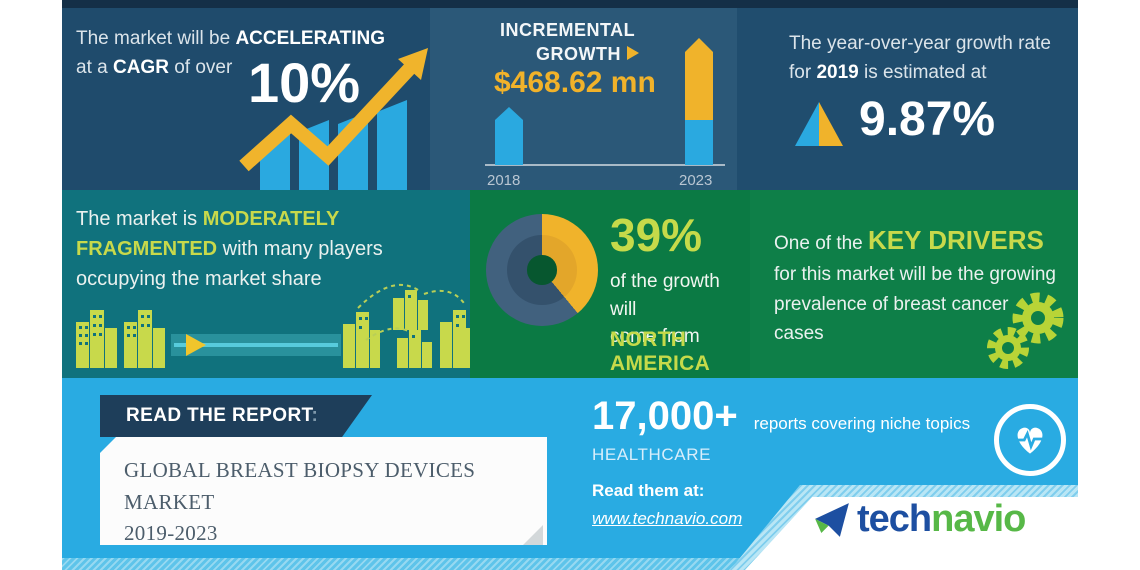 This screenshot has height=570, width=1140. What do you see at coordinates (413, 64) in the screenshot?
I see `arrowhead-icon` at bounding box center [413, 64].